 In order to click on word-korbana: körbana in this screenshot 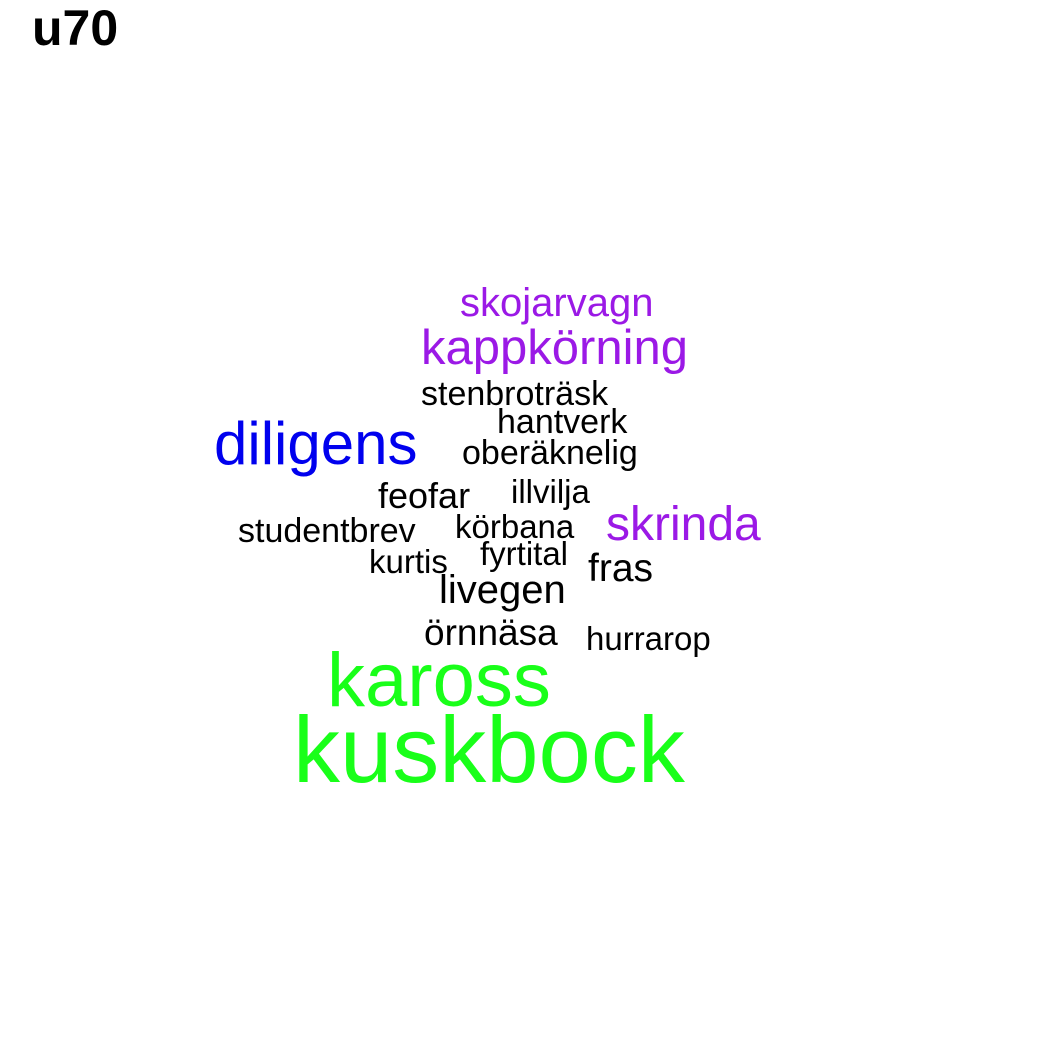, I will do `click(515, 526)`.